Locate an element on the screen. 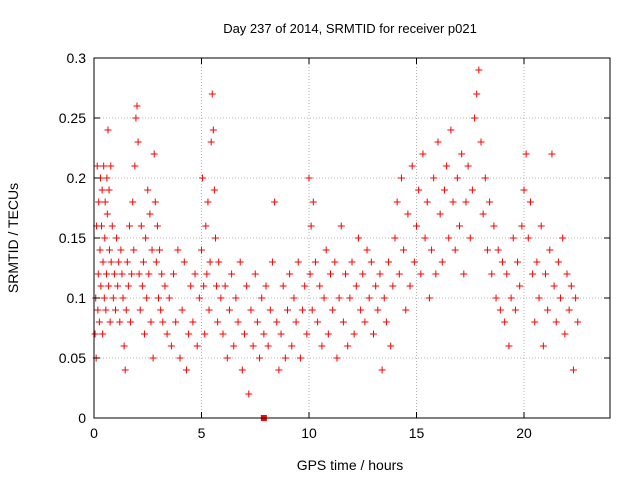 The height and width of the screenshot is (480, 640). y-tick-label: 0.3 is located at coordinates (77, 58).